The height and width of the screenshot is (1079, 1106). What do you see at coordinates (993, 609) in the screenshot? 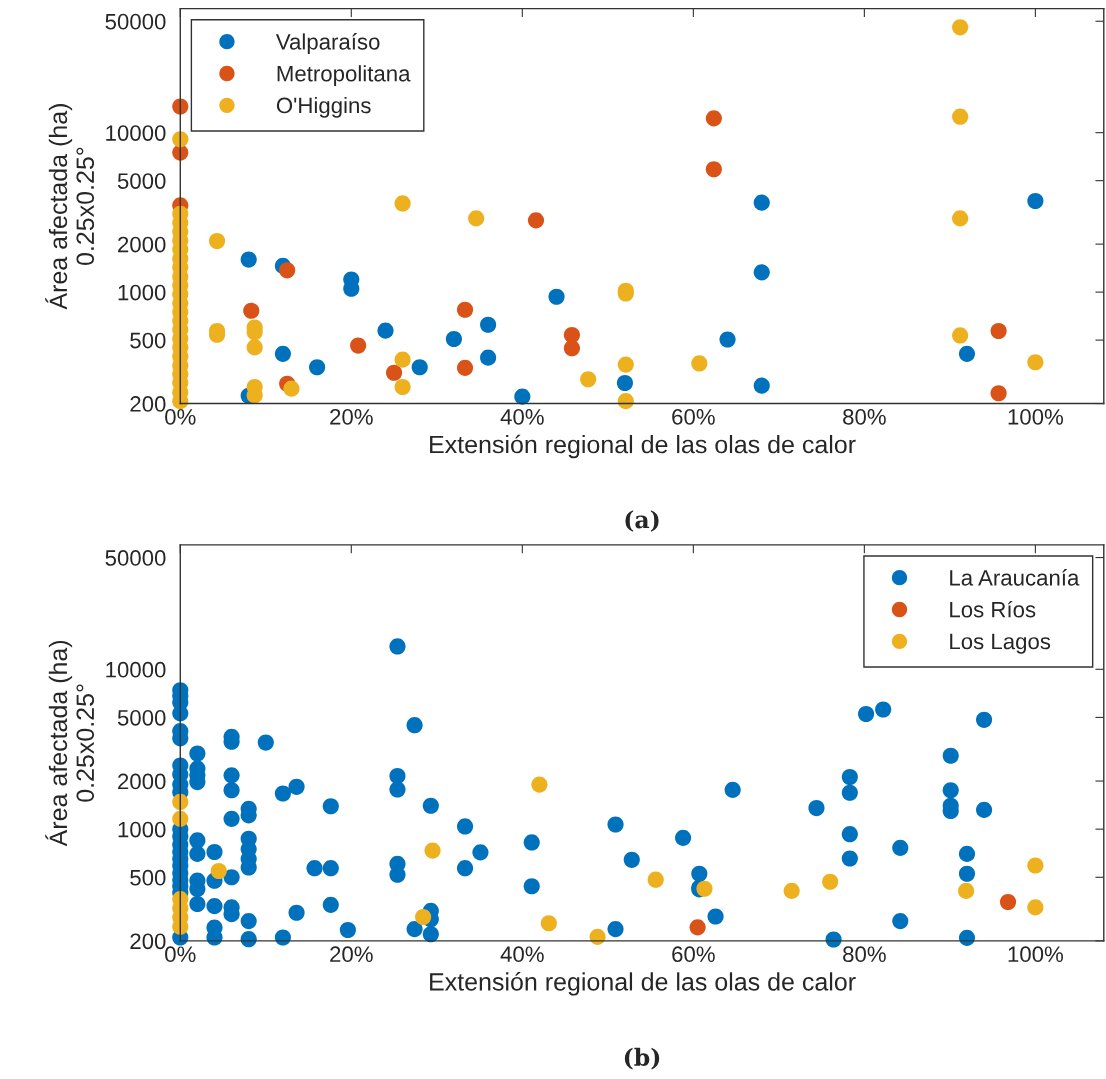
I see `legend-label: Los Ríos` at bounding box center [993, 609].